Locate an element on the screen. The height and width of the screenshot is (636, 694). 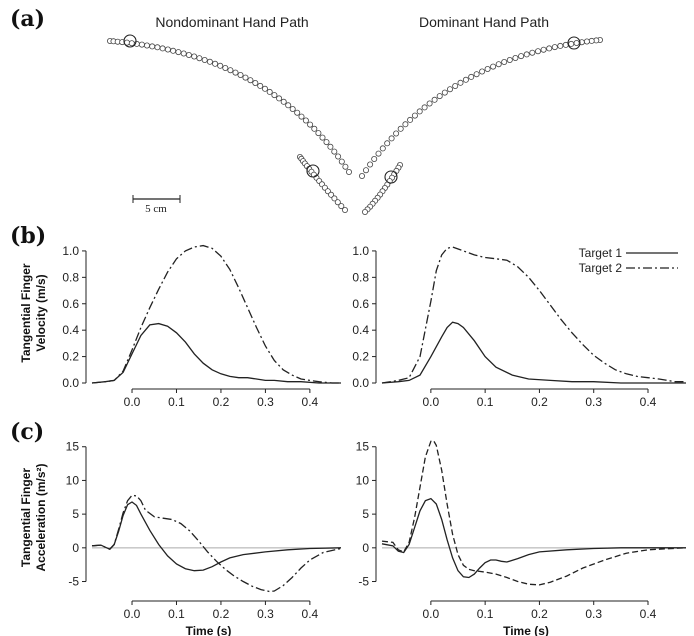
legend-label: Target 2 is located at coordinates (601, 268).